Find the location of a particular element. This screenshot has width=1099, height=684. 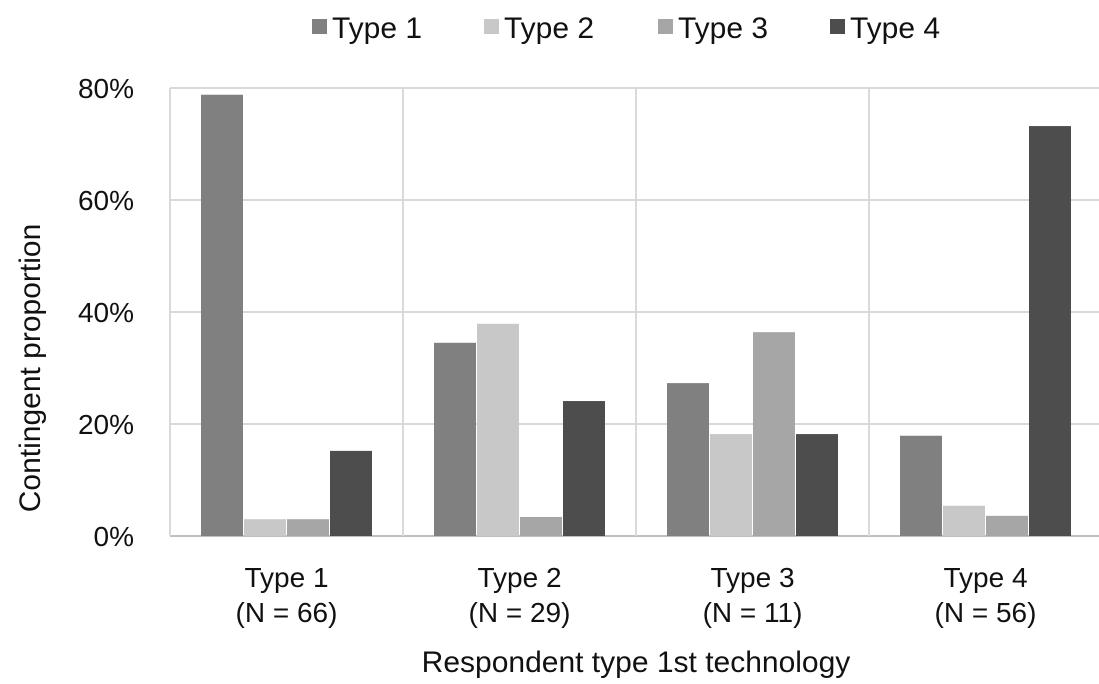

x-tick-label: Type 4 is located at coordinates (985, 577).